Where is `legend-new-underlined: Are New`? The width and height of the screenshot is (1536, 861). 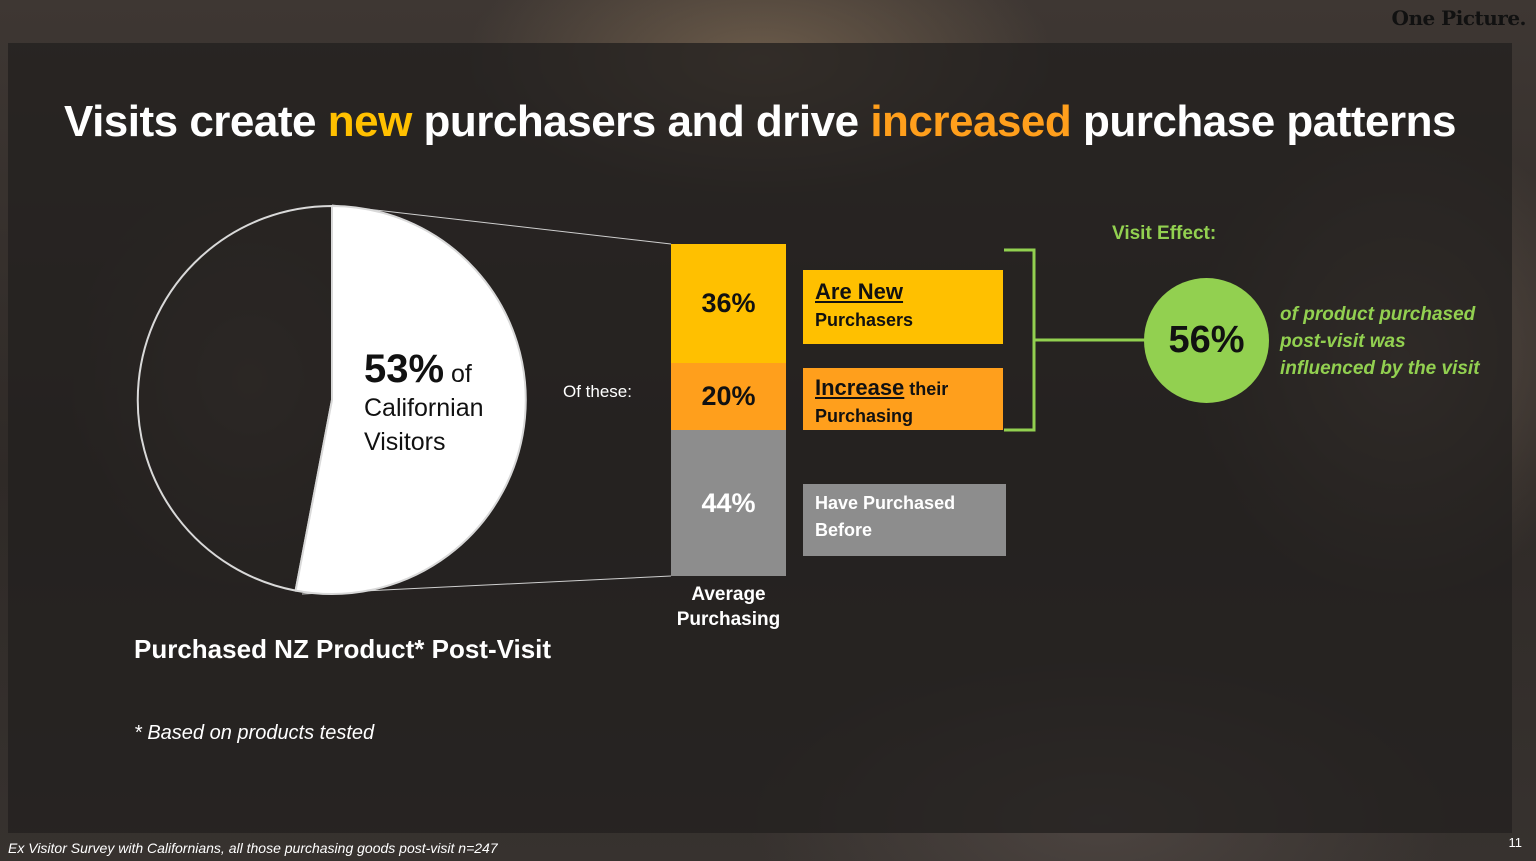
legend-new-underlined: Are New is located at coordinates (859, 291).